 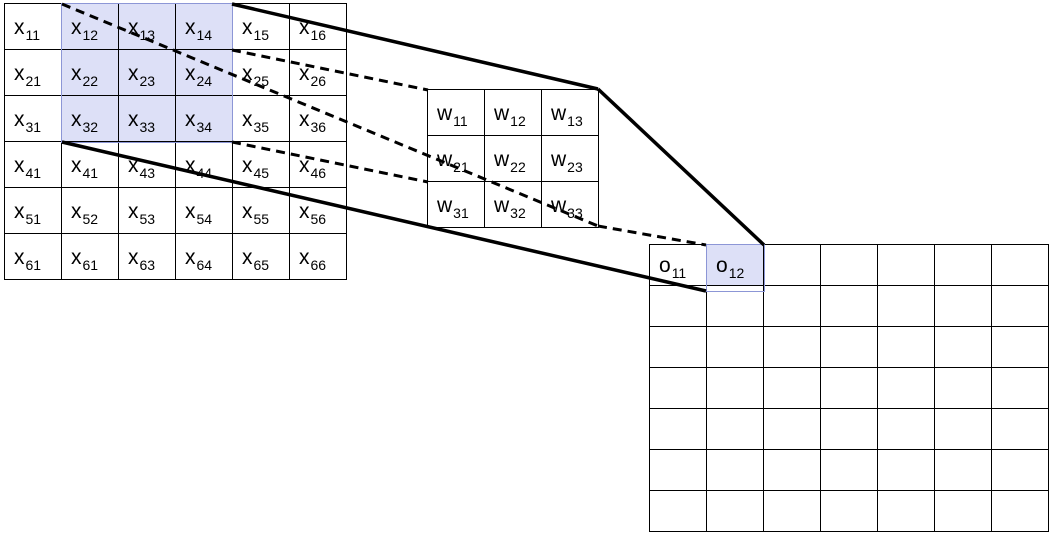 I want to click on kernel-cell-label: w11, so click(x=452, y=115).